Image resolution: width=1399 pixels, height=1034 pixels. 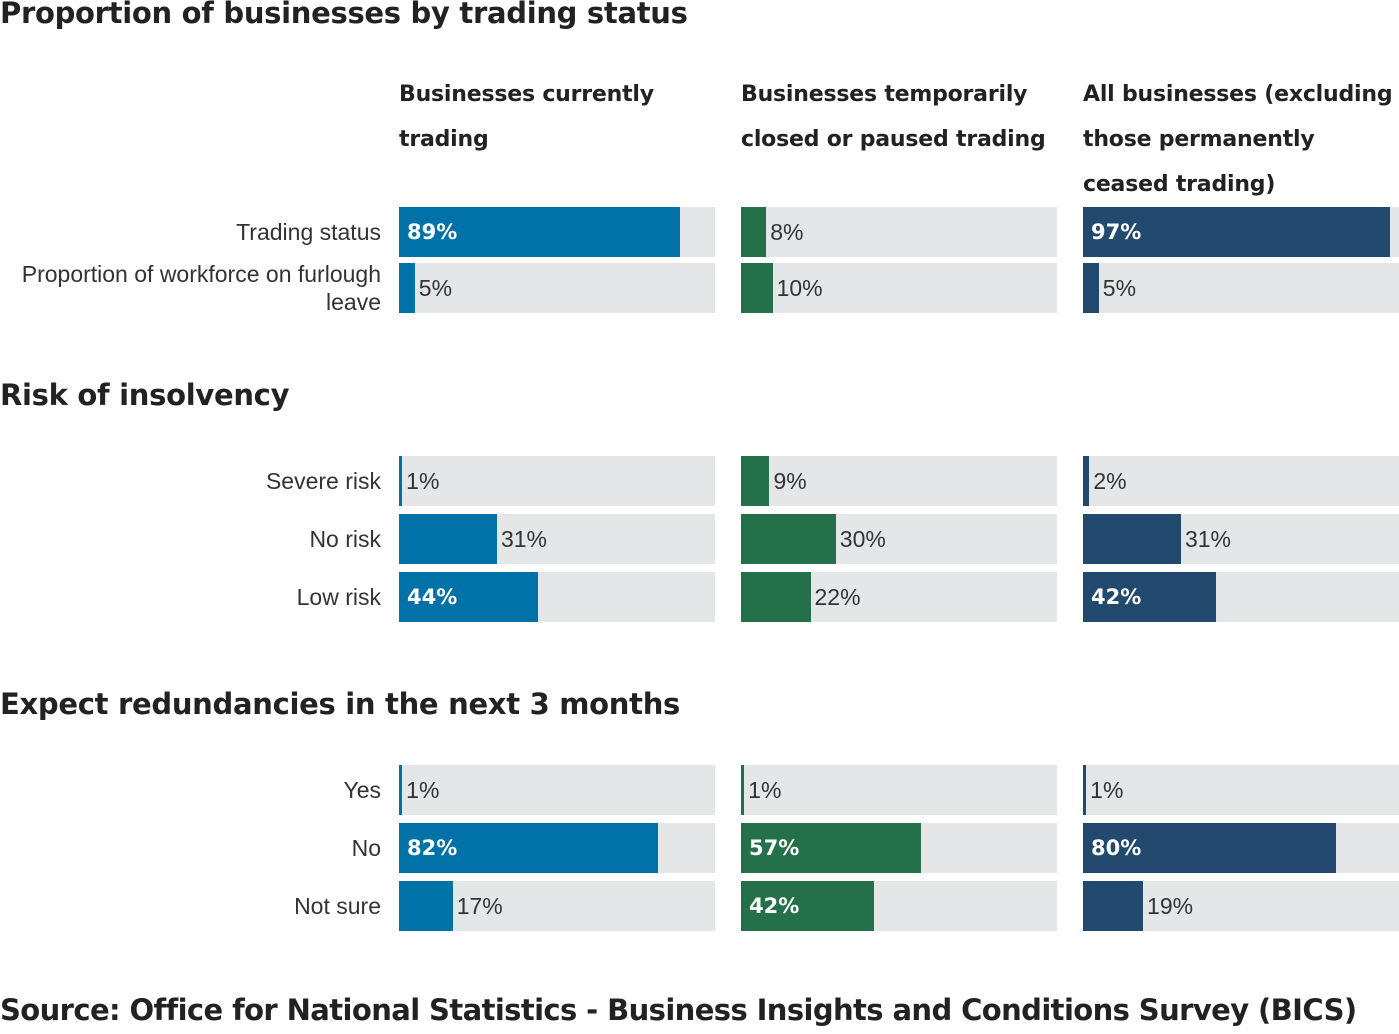 I want to click on bar-track: 57%, so click(x=899, y=848).